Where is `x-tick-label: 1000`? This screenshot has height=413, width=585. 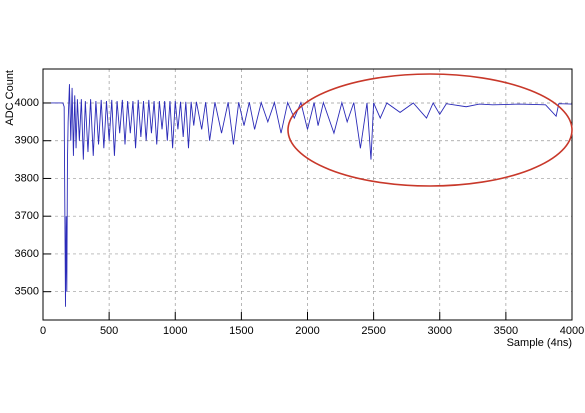 x-tick-label: 1000 is located at coordinates (175, 331).